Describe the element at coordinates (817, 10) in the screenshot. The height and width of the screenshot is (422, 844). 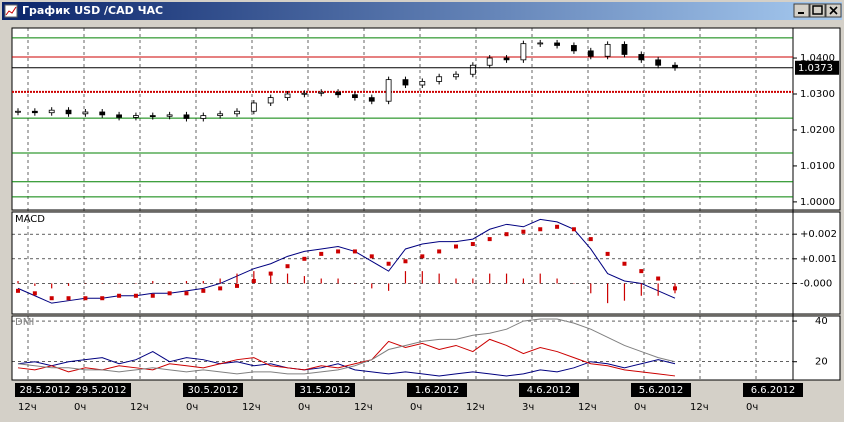
I see `window-buttons` at that location.